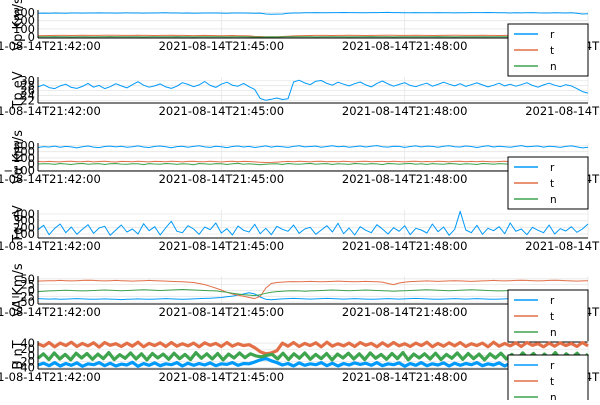 This screenshot has width=600, height=405. What do you see at coordinates (27, 81) in the screenshot?
I see `y-tick-label: 30` at bounding box center [27, 81].